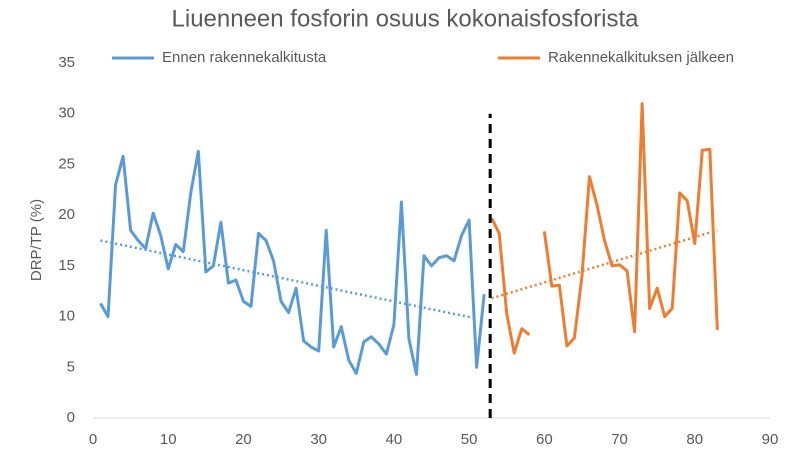 The height and width of the screenshot is (462, 810). I want to click on x-tick-label: 20, so click(243, 439).